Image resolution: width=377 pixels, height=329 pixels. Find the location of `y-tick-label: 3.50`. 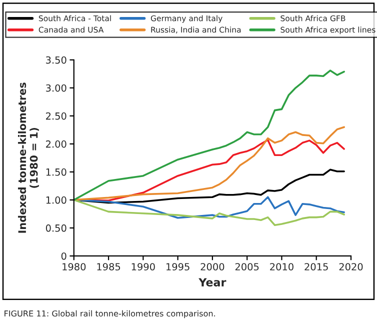

y-tick-label: 3.50 is located at coordinates (56, 60).